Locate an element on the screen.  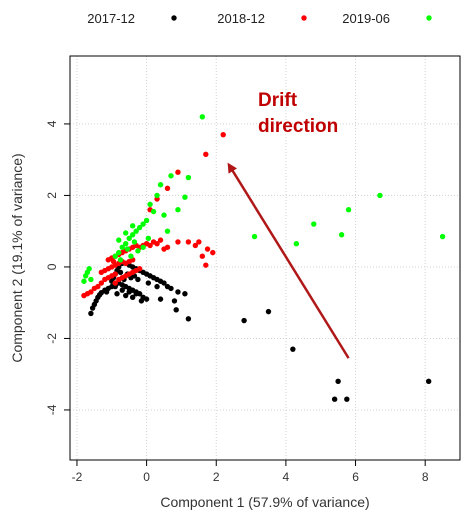
drift-annotation: Drift direction is located at coordinates (288, 224).